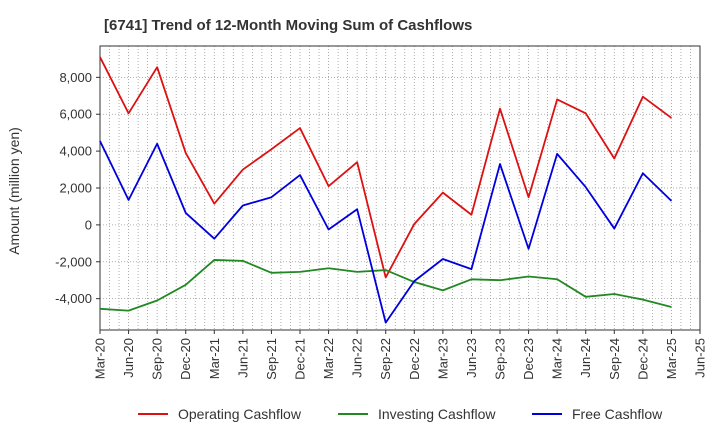 The height and width of the screenshot is (440, 720). What do you see at coordinates (128, 358) in the screenshot?
I see `x-tick-label: Jun-20` at bounding box center [128, 358].